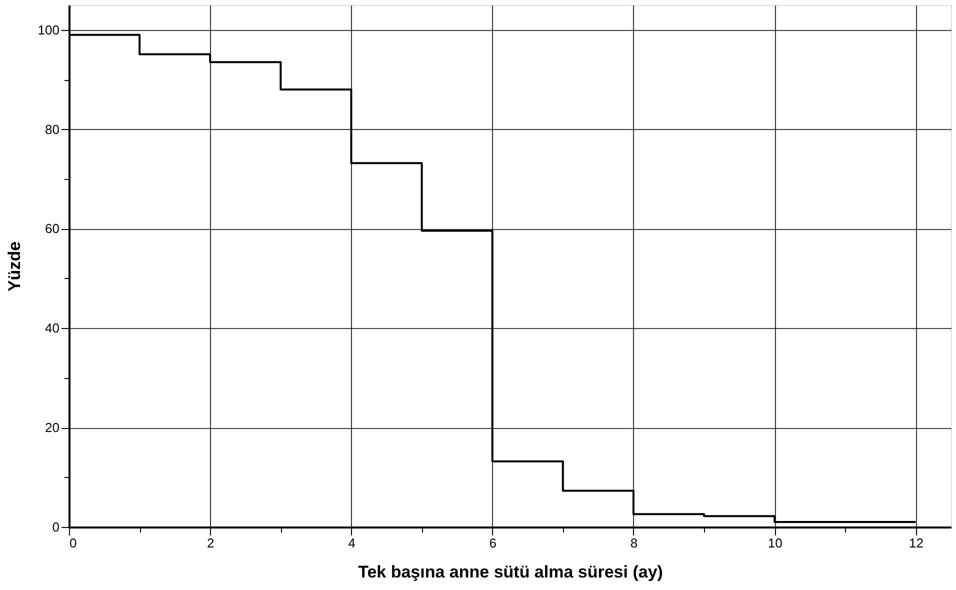  What do you see at coordinates (52, 328) in the screenshot?
I see `y-tick-label: 40` at bounding box center [52, 328].